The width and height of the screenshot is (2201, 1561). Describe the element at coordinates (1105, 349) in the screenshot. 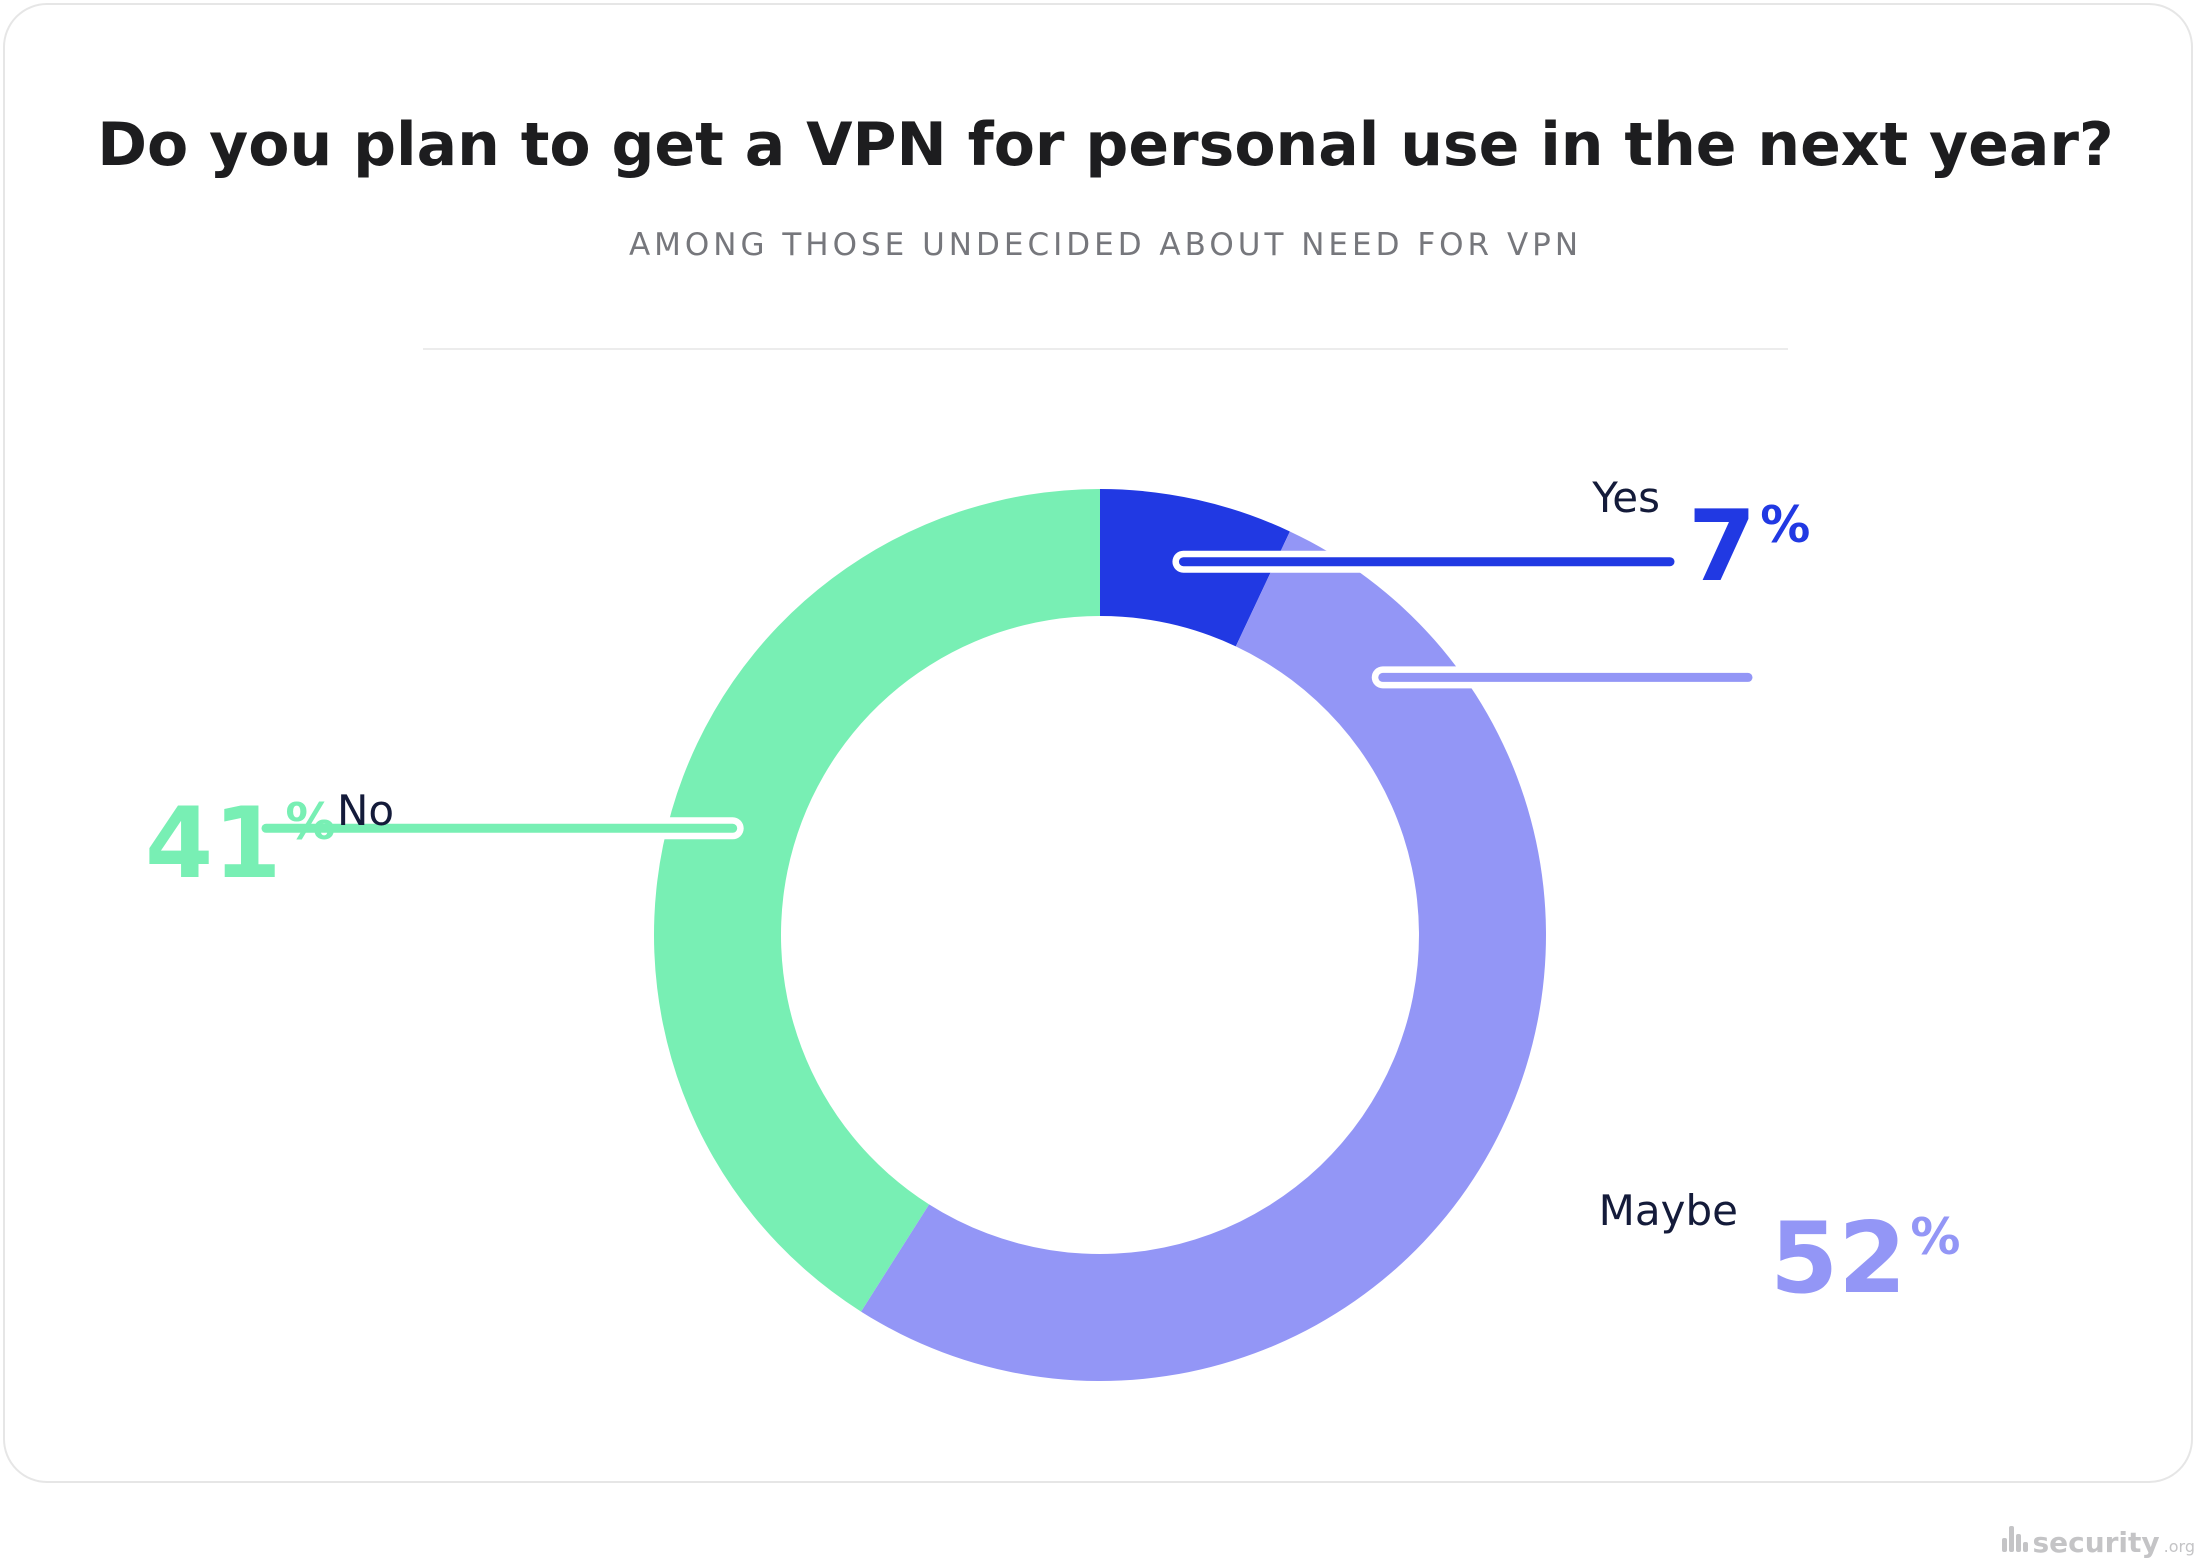

I see `title-divider` at that location.